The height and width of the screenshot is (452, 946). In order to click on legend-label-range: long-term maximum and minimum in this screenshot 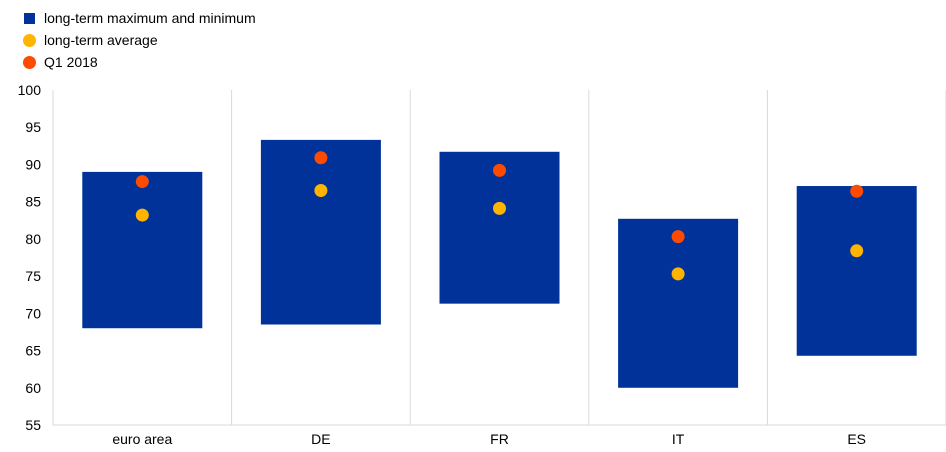, I will do `click(150, 18)`.